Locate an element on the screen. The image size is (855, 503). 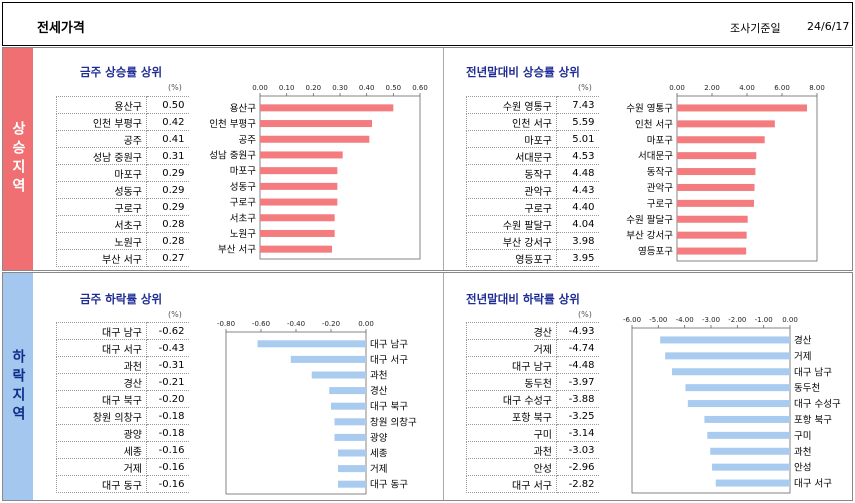
weekly-rise-title: 금주 상승률 상위 is located at coordinates (121, 72).